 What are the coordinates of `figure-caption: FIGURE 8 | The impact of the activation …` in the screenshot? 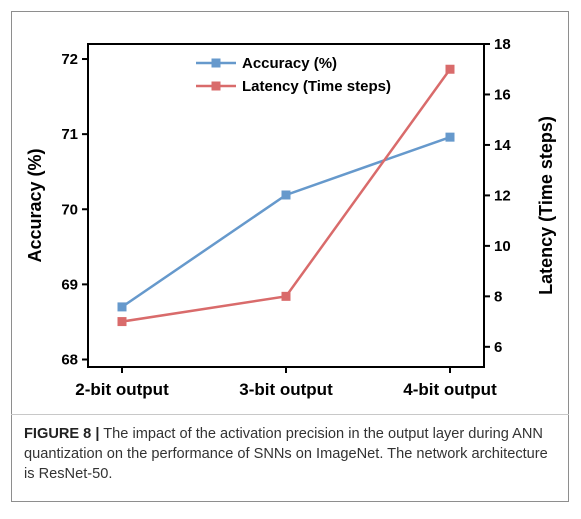 It's located at (287, 454).